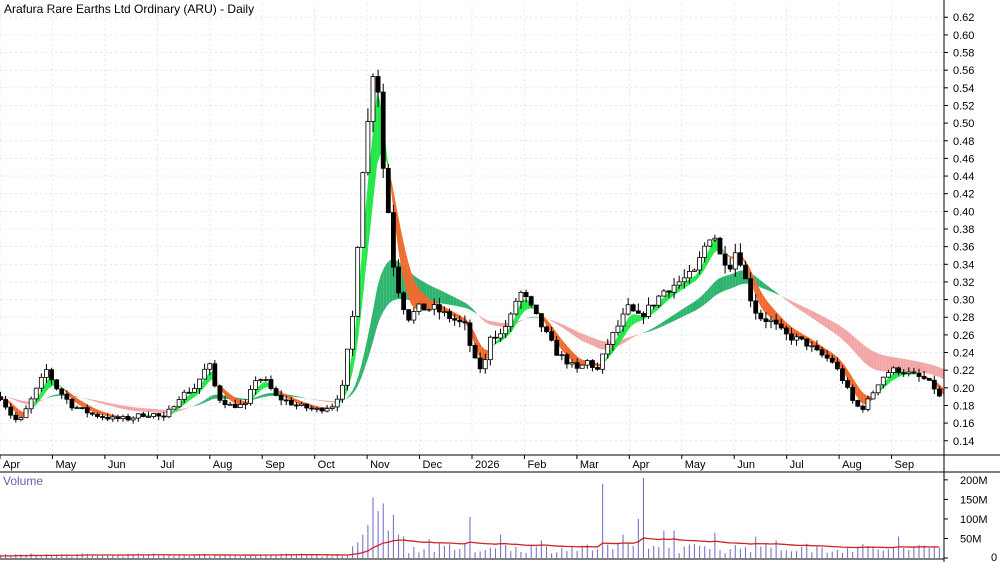  What do you see at coordinates (117, 465) in the screenshot?
I see `month-tick-label: Jun` at bounding box center [117, 465].